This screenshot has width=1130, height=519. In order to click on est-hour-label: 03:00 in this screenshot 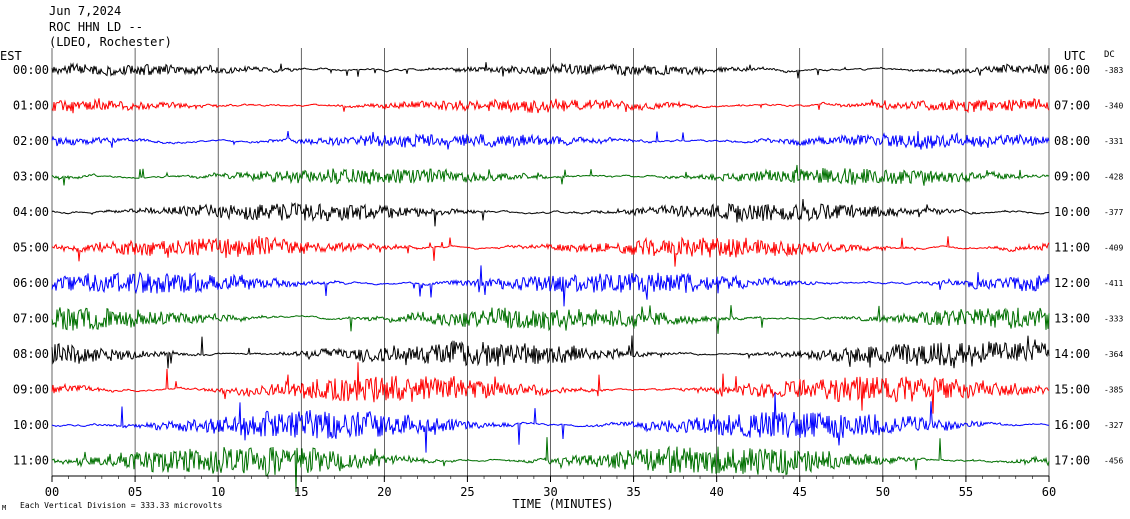, I will do `click(31, 177)`.